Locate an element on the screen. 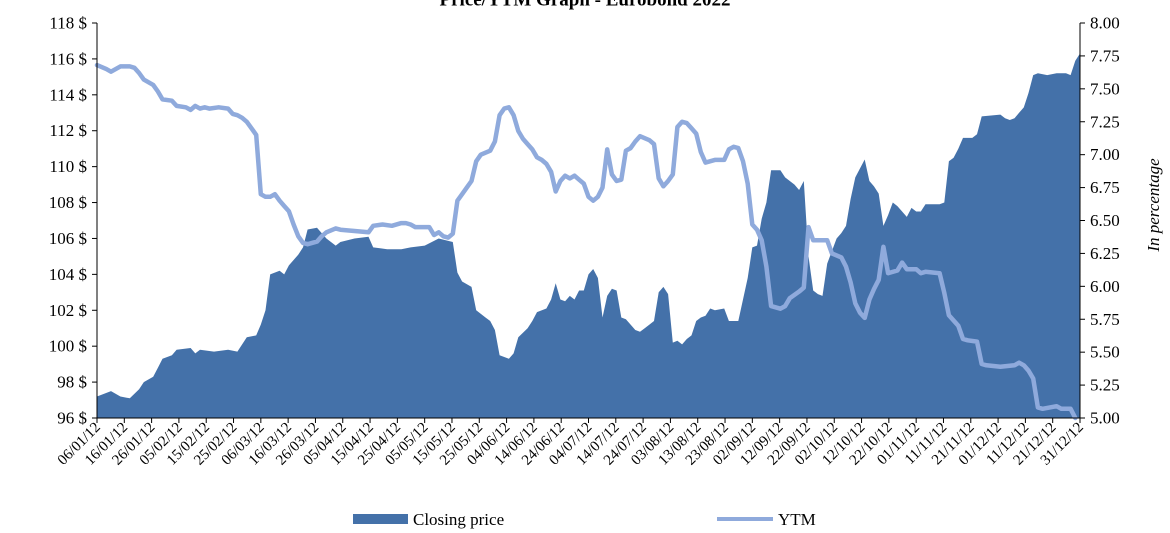 This screenshot has height=533, width=1170. right-y-tick-label: 7.25 is located at coordinates (1105, 121).